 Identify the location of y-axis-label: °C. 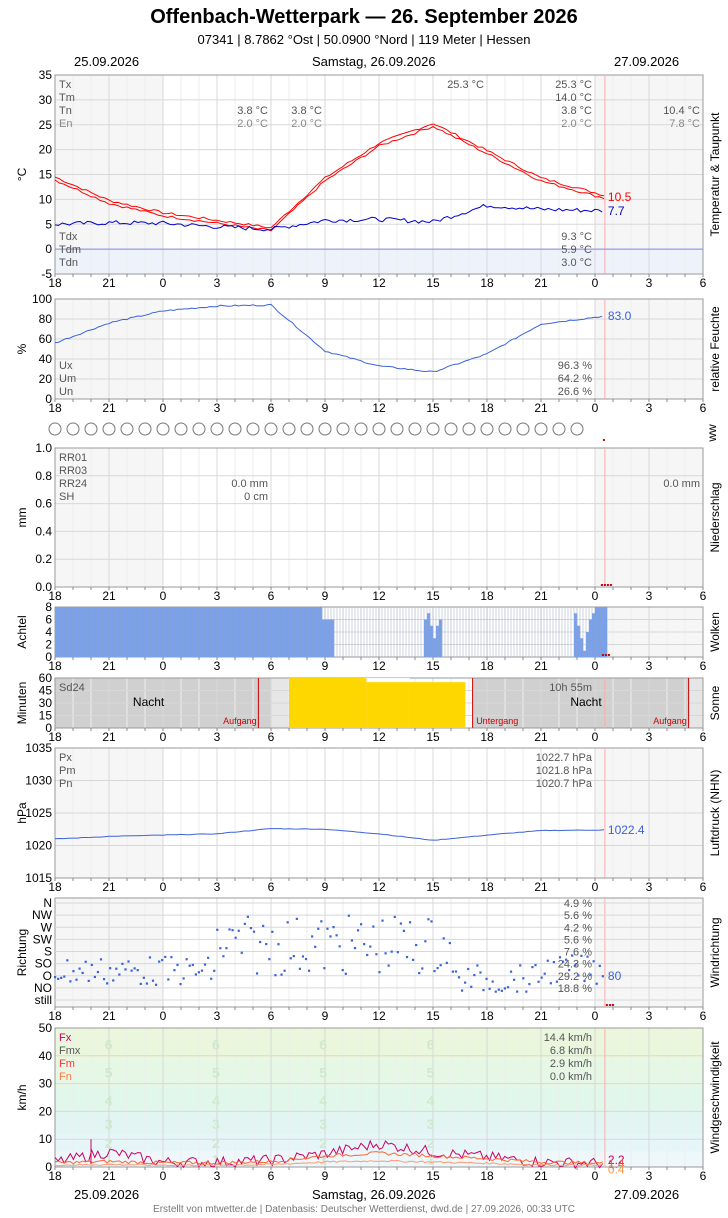
(22, 174).